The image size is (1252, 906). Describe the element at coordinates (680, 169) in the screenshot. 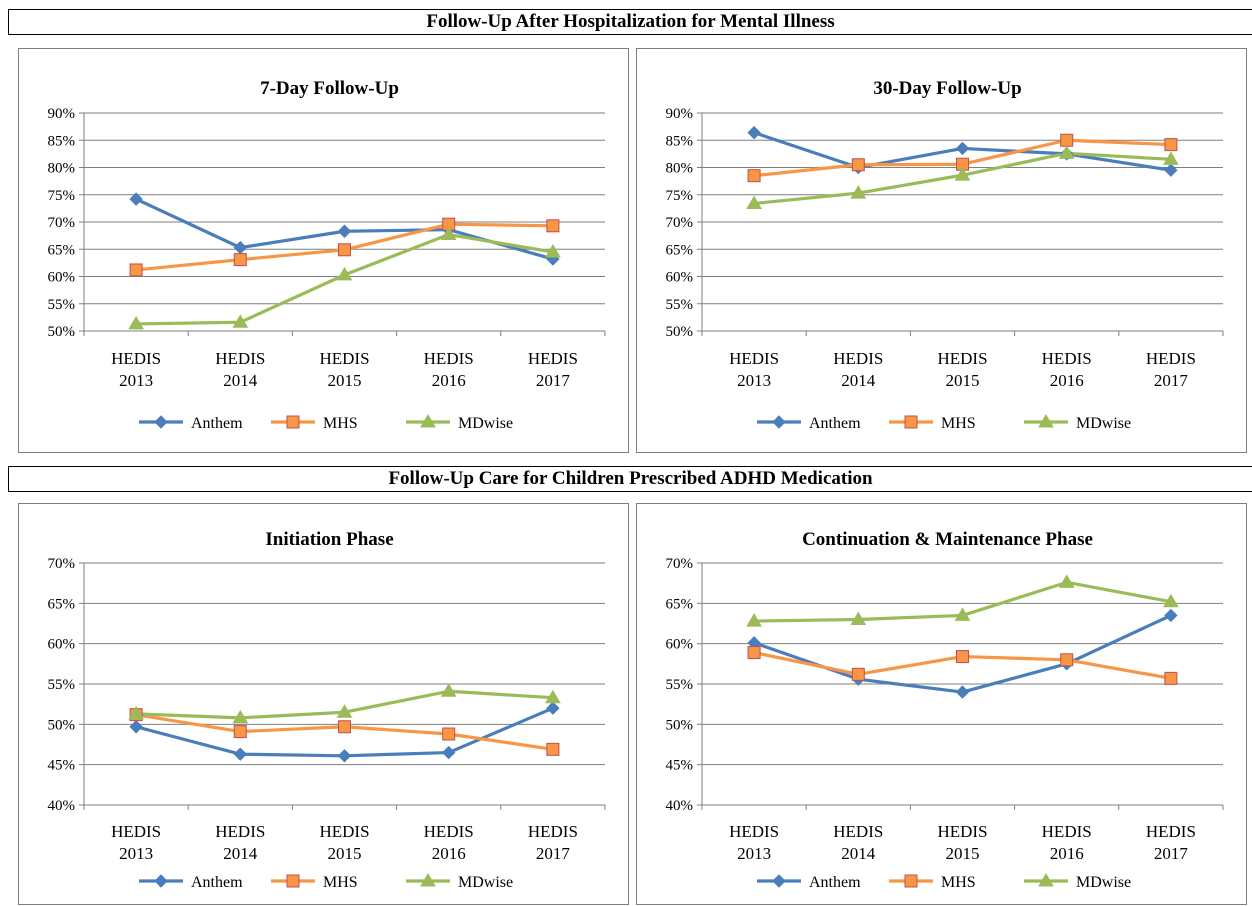

I see `y-tick-label: 80%` at that location.